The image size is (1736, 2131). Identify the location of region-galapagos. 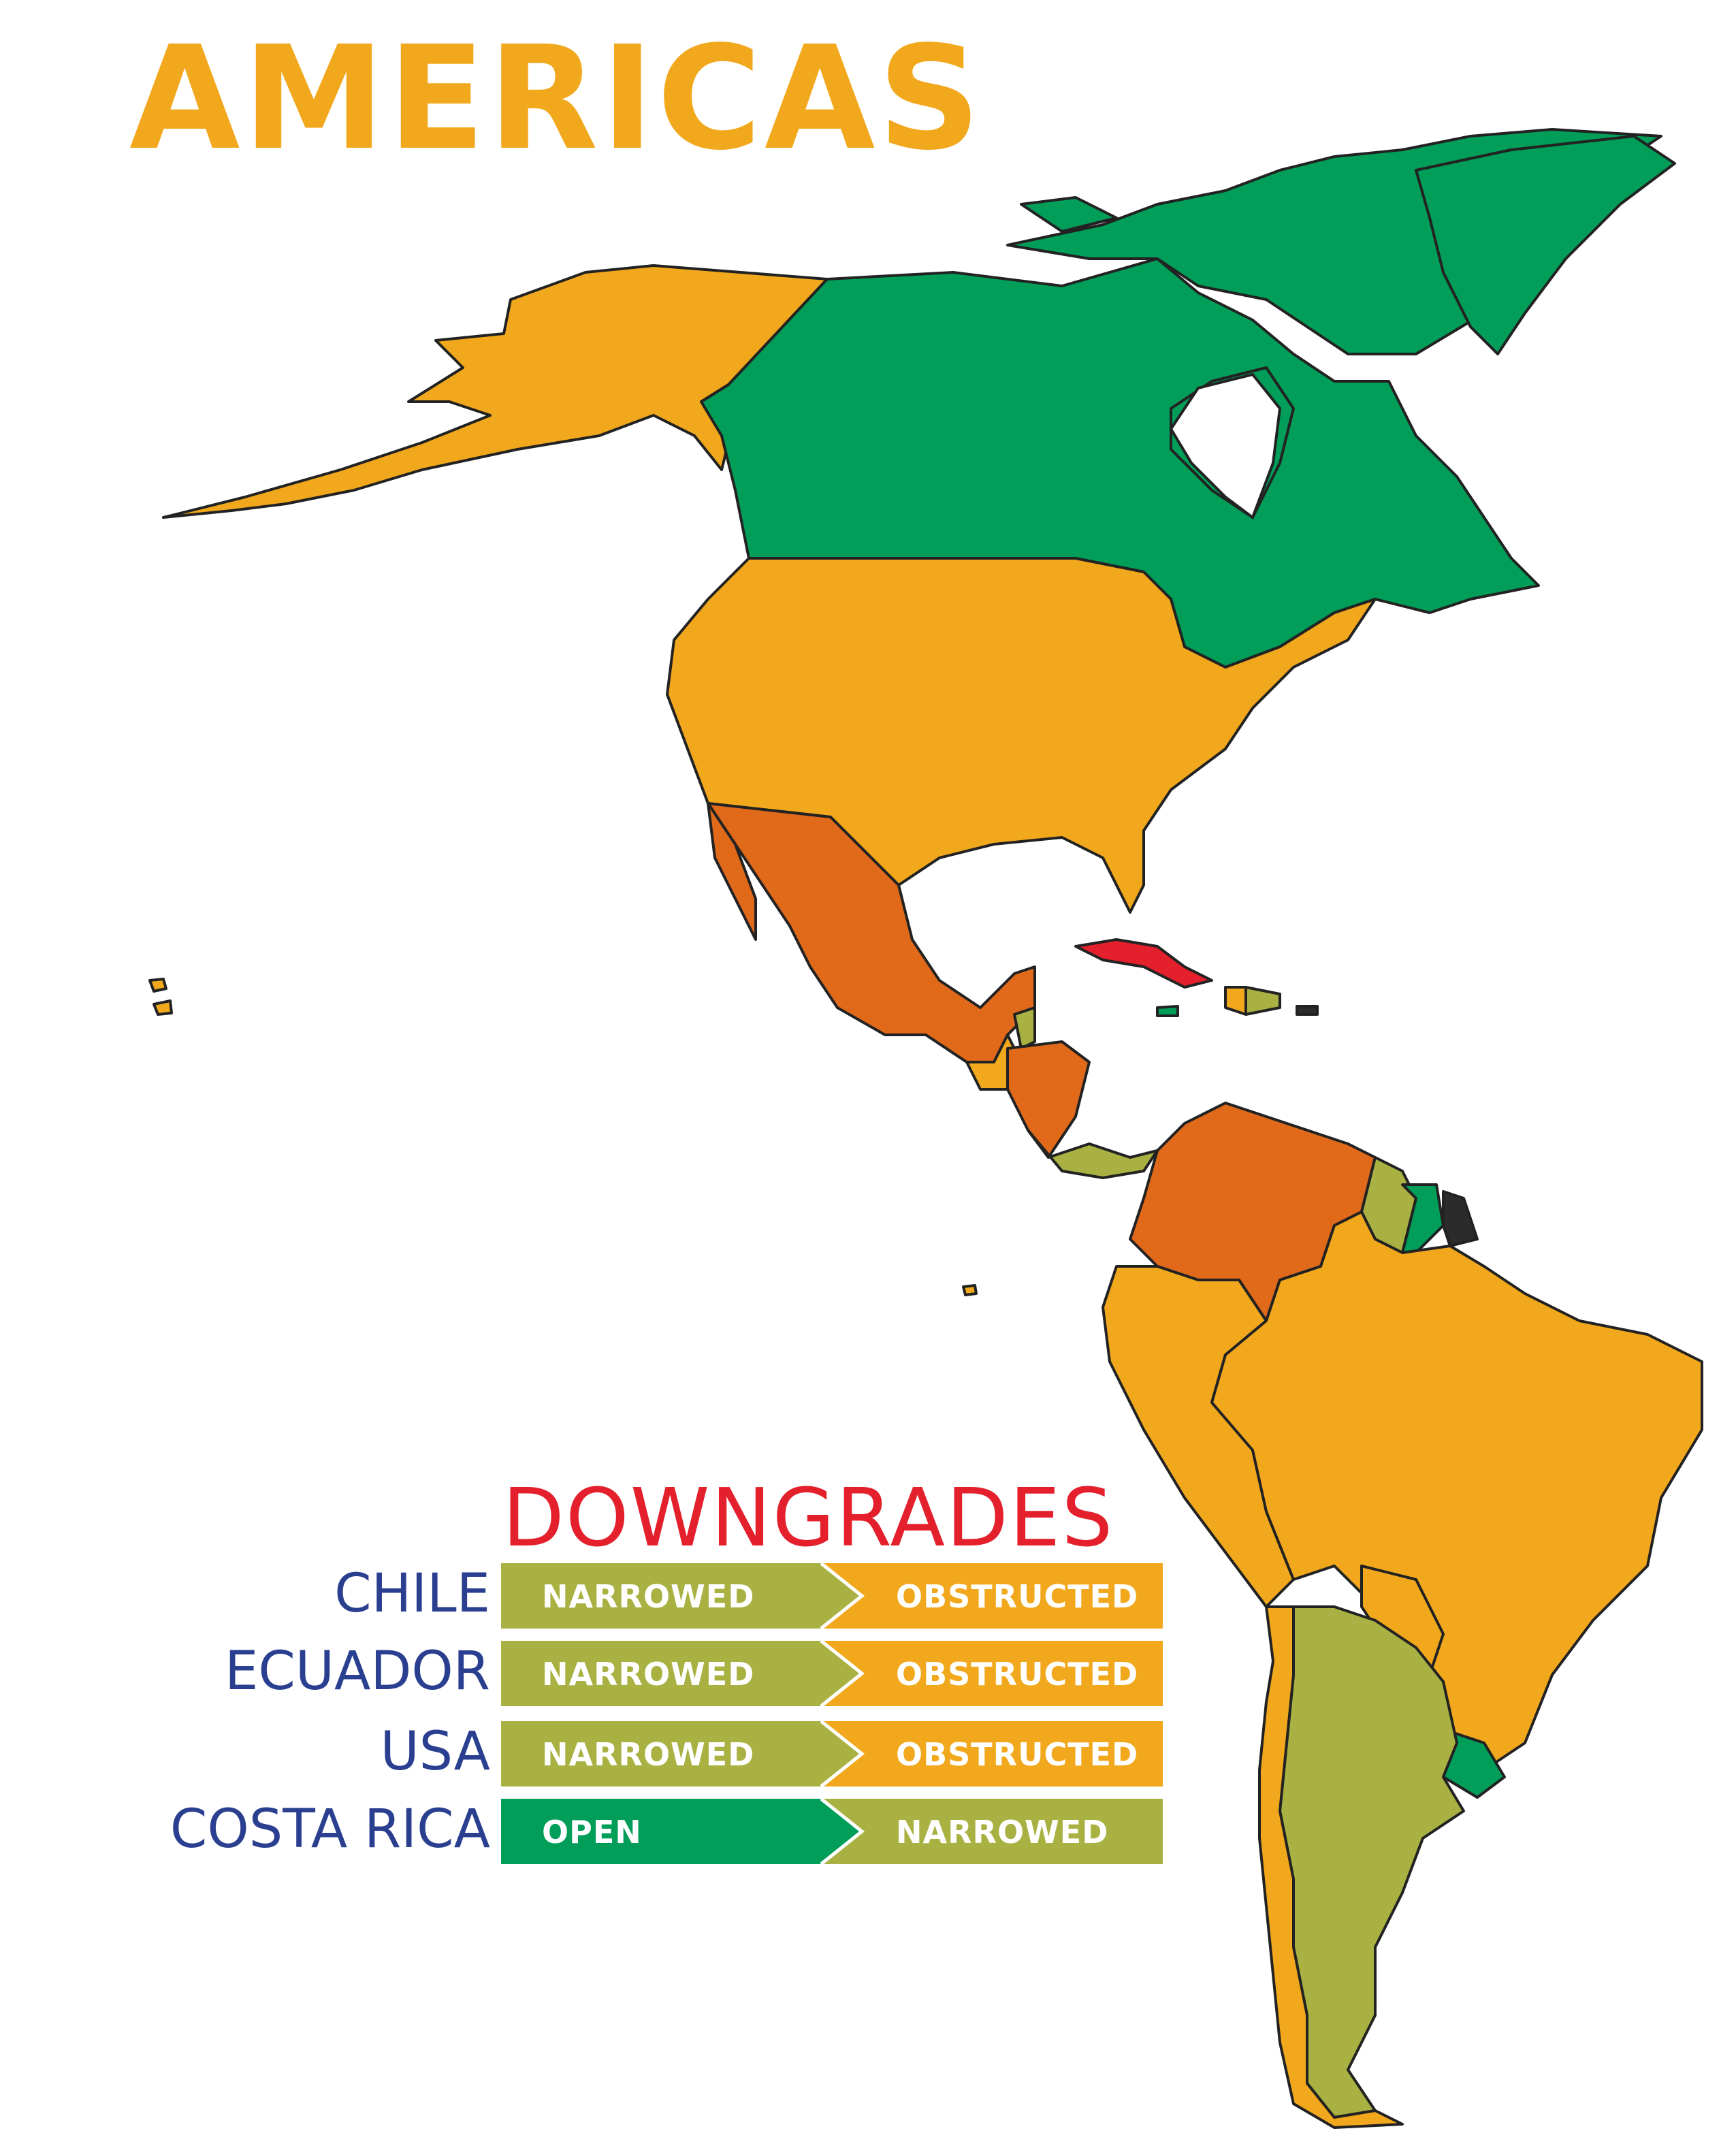
(970, 1290).